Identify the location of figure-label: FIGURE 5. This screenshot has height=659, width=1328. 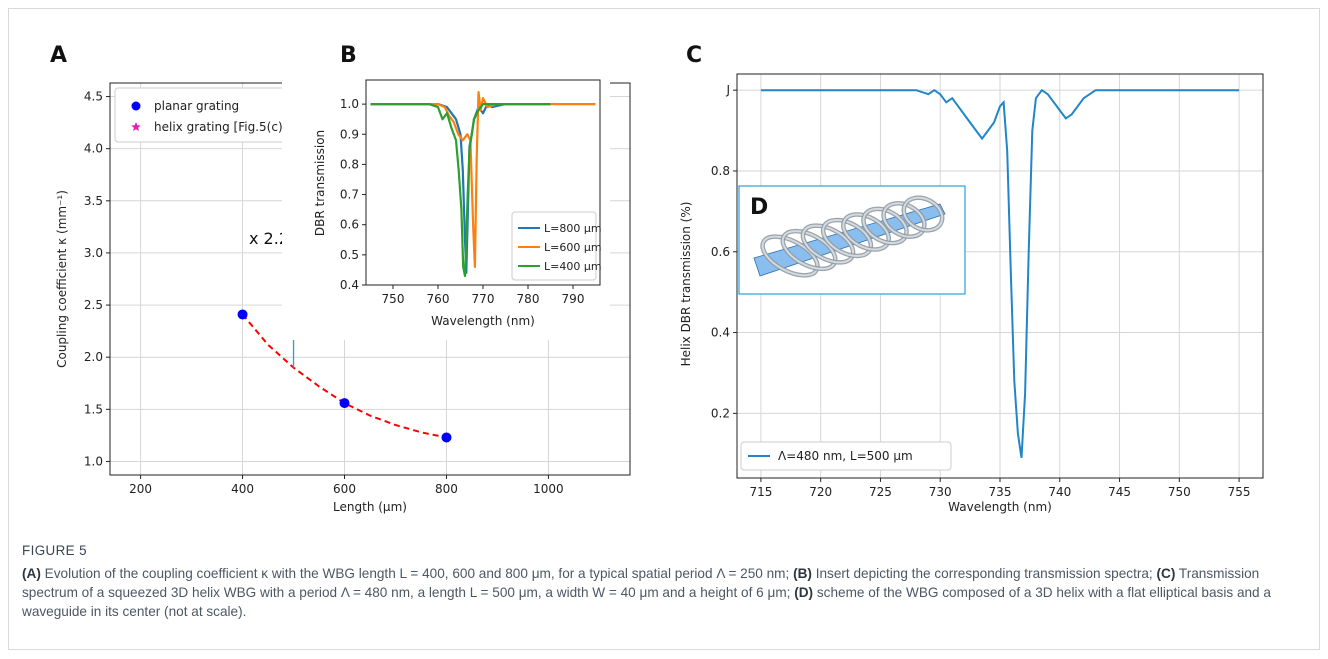
(54, 550).